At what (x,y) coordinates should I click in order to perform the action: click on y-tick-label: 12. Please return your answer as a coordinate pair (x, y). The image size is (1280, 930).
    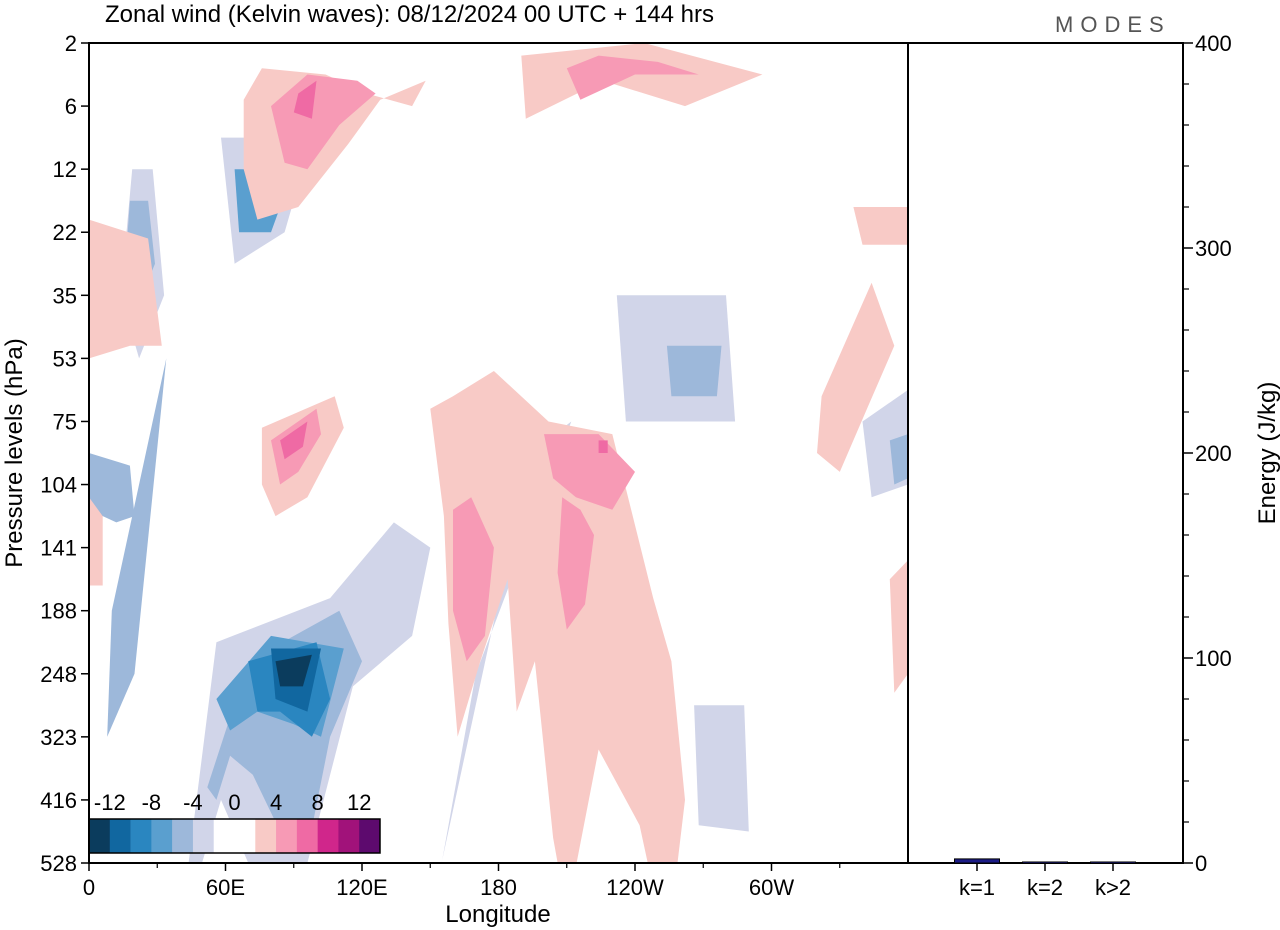
    Looking at the image, I should click on (65, 169).